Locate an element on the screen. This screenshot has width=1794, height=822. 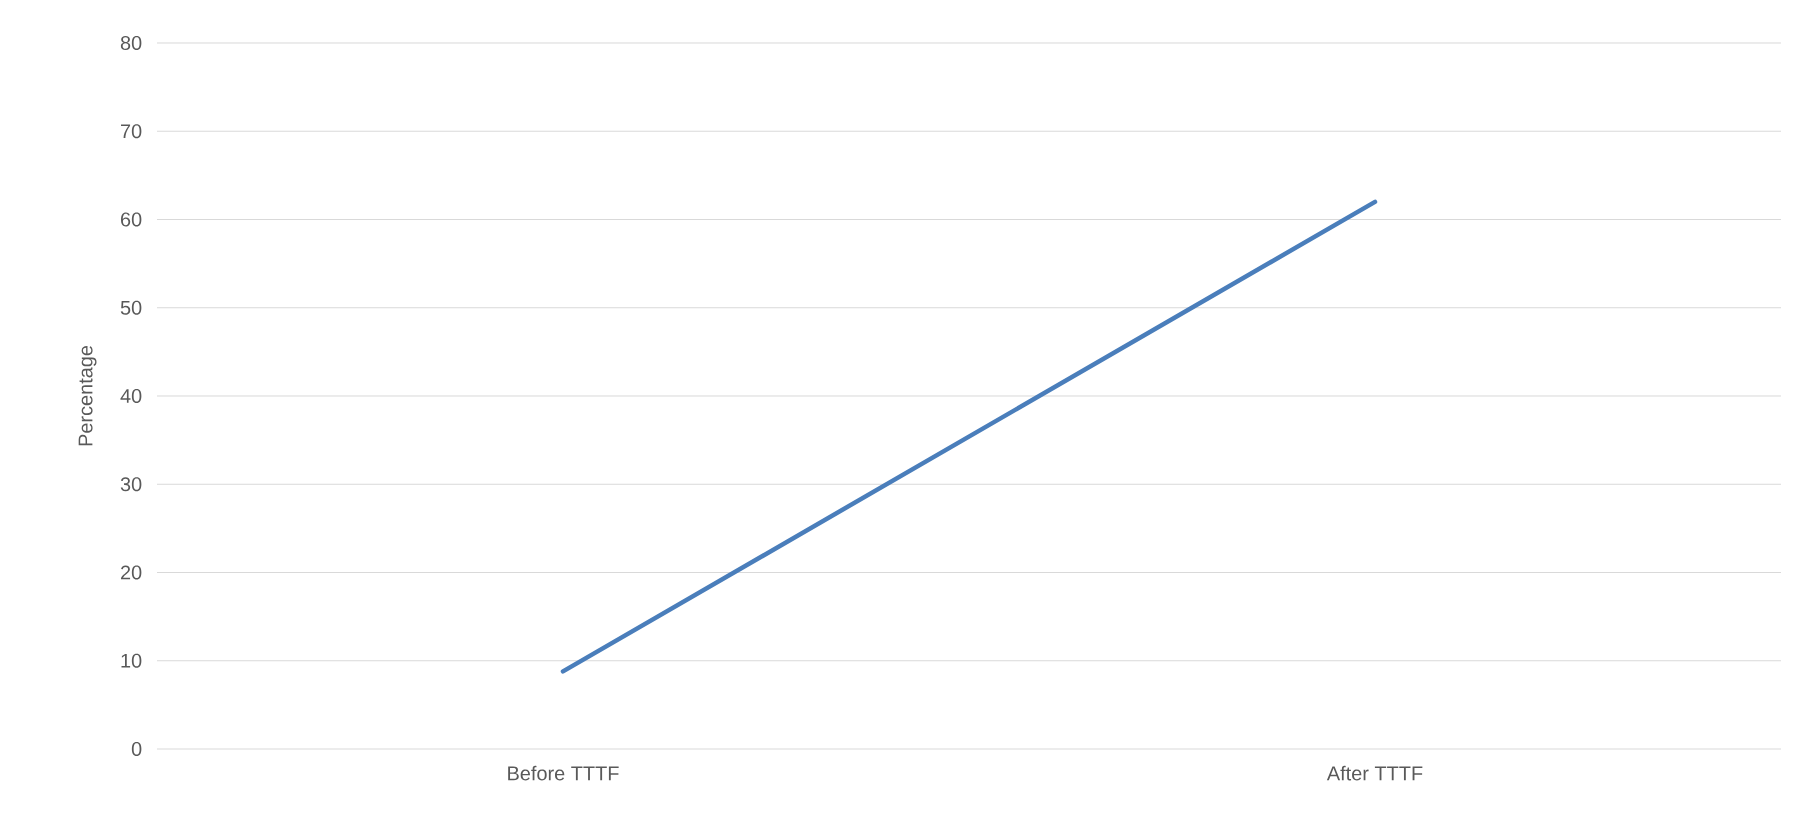
y-axis-title: Percentage is located at coordinates (87, 395).